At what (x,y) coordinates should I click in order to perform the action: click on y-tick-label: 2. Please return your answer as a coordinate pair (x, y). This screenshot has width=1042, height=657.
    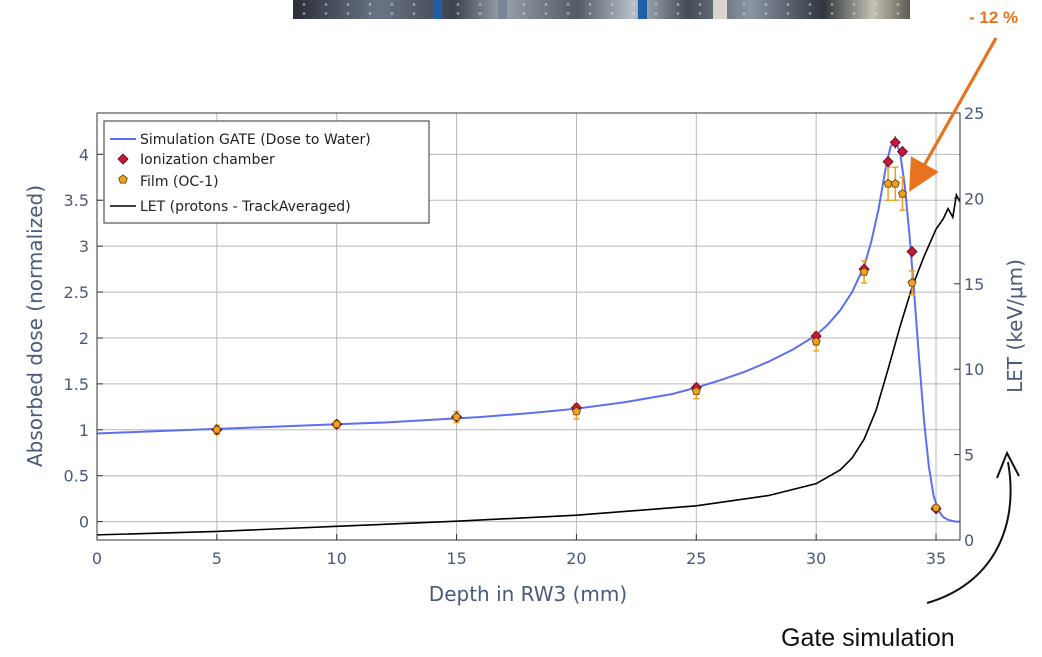
    Looking at the image, I should click on (84, 338).